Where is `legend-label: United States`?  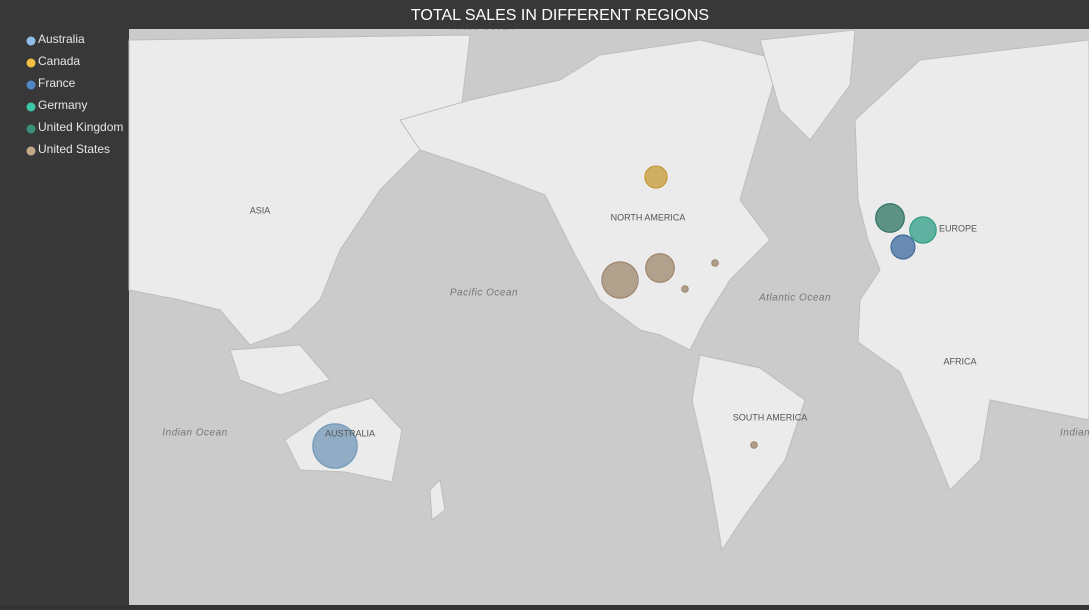
legend-label: United States is located at coordinates (74, 149).